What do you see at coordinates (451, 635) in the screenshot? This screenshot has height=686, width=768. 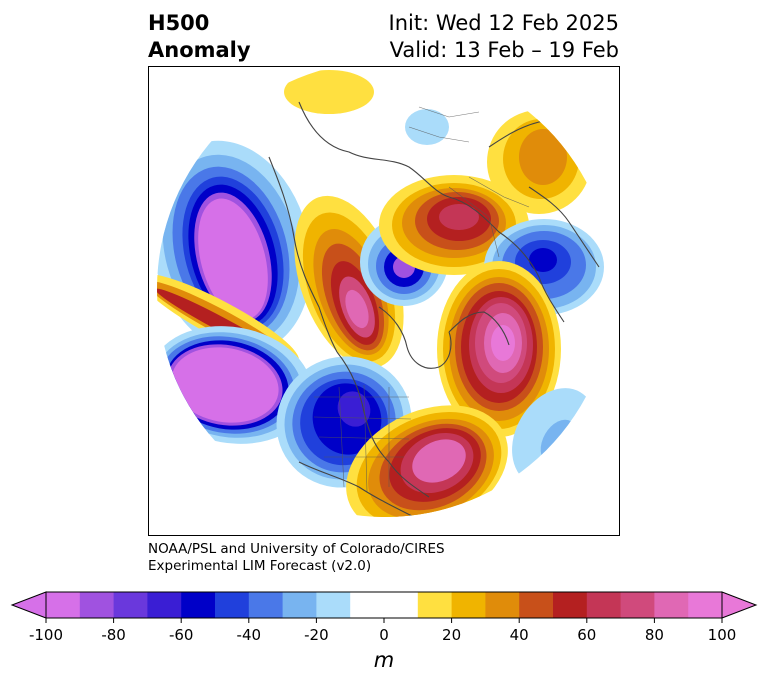 I see `colorbar-tick-label: 20` at bounding box center [451, 635].